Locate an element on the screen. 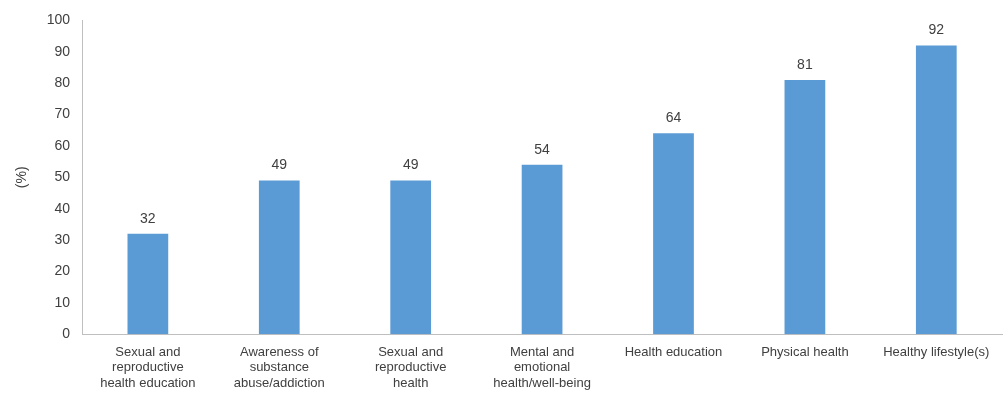  x-tick-label: Sexual and reproductive health is located at coordinates (410, 366).